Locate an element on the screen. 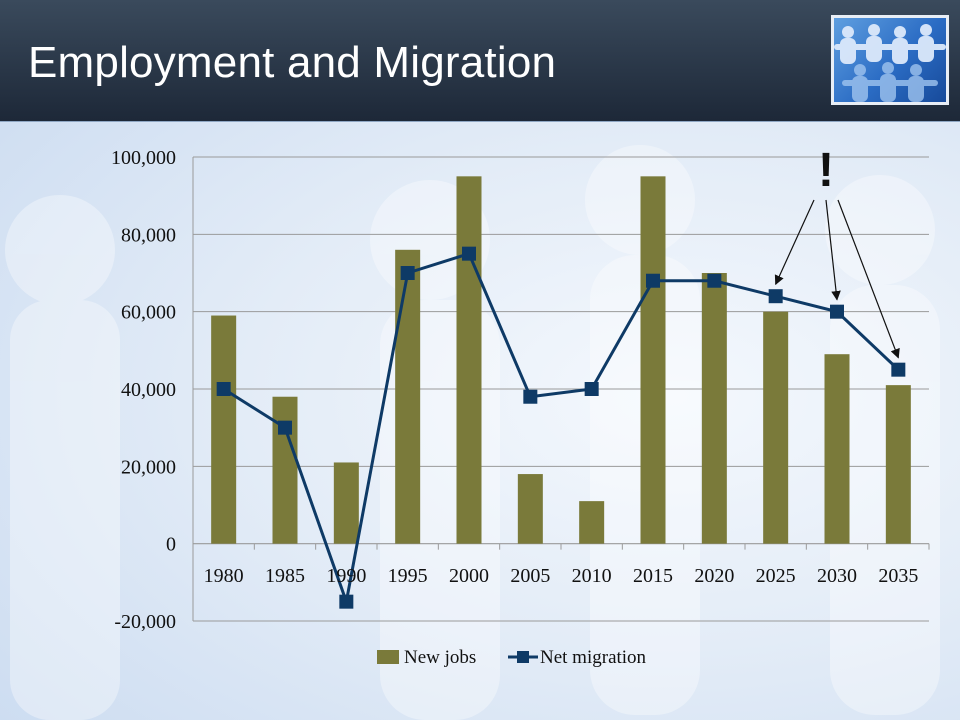 This screenshot has height=720, width=960. x-tick-label: 2005 is located at coordinates (530, 576).